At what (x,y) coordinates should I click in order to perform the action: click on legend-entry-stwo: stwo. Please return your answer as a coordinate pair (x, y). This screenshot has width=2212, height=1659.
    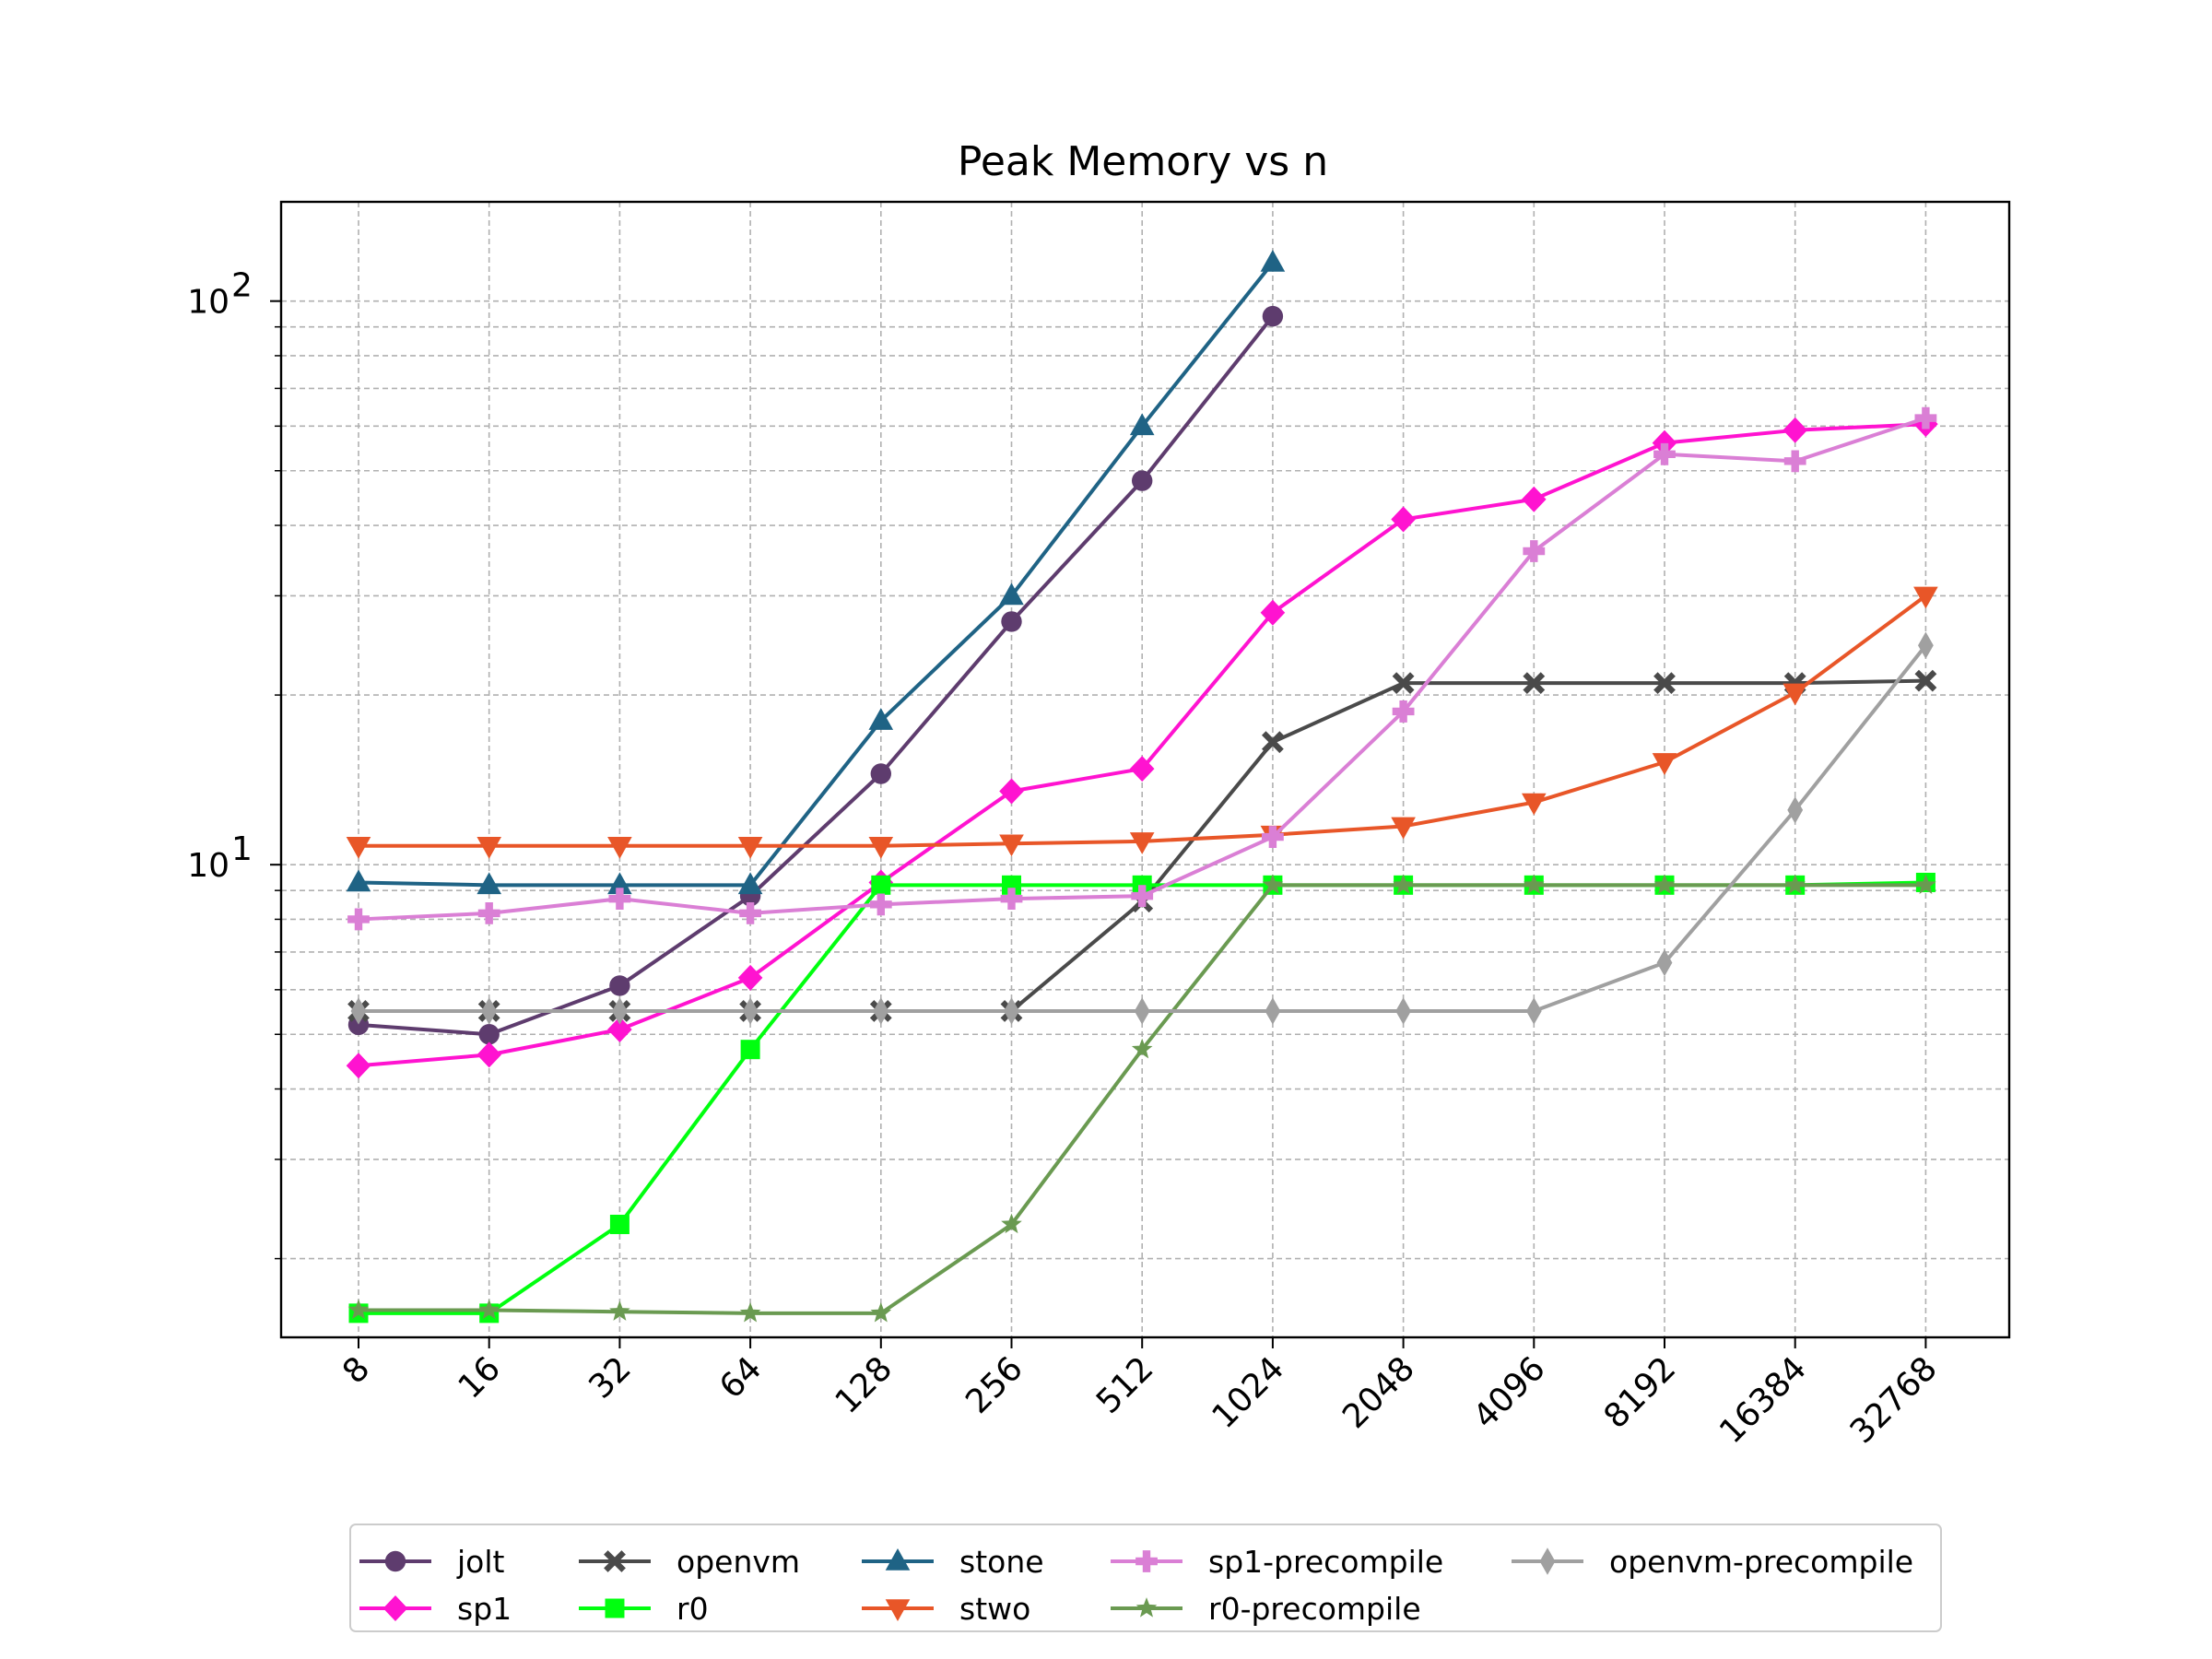
    Looking at the image, I should click on (946, 1609).